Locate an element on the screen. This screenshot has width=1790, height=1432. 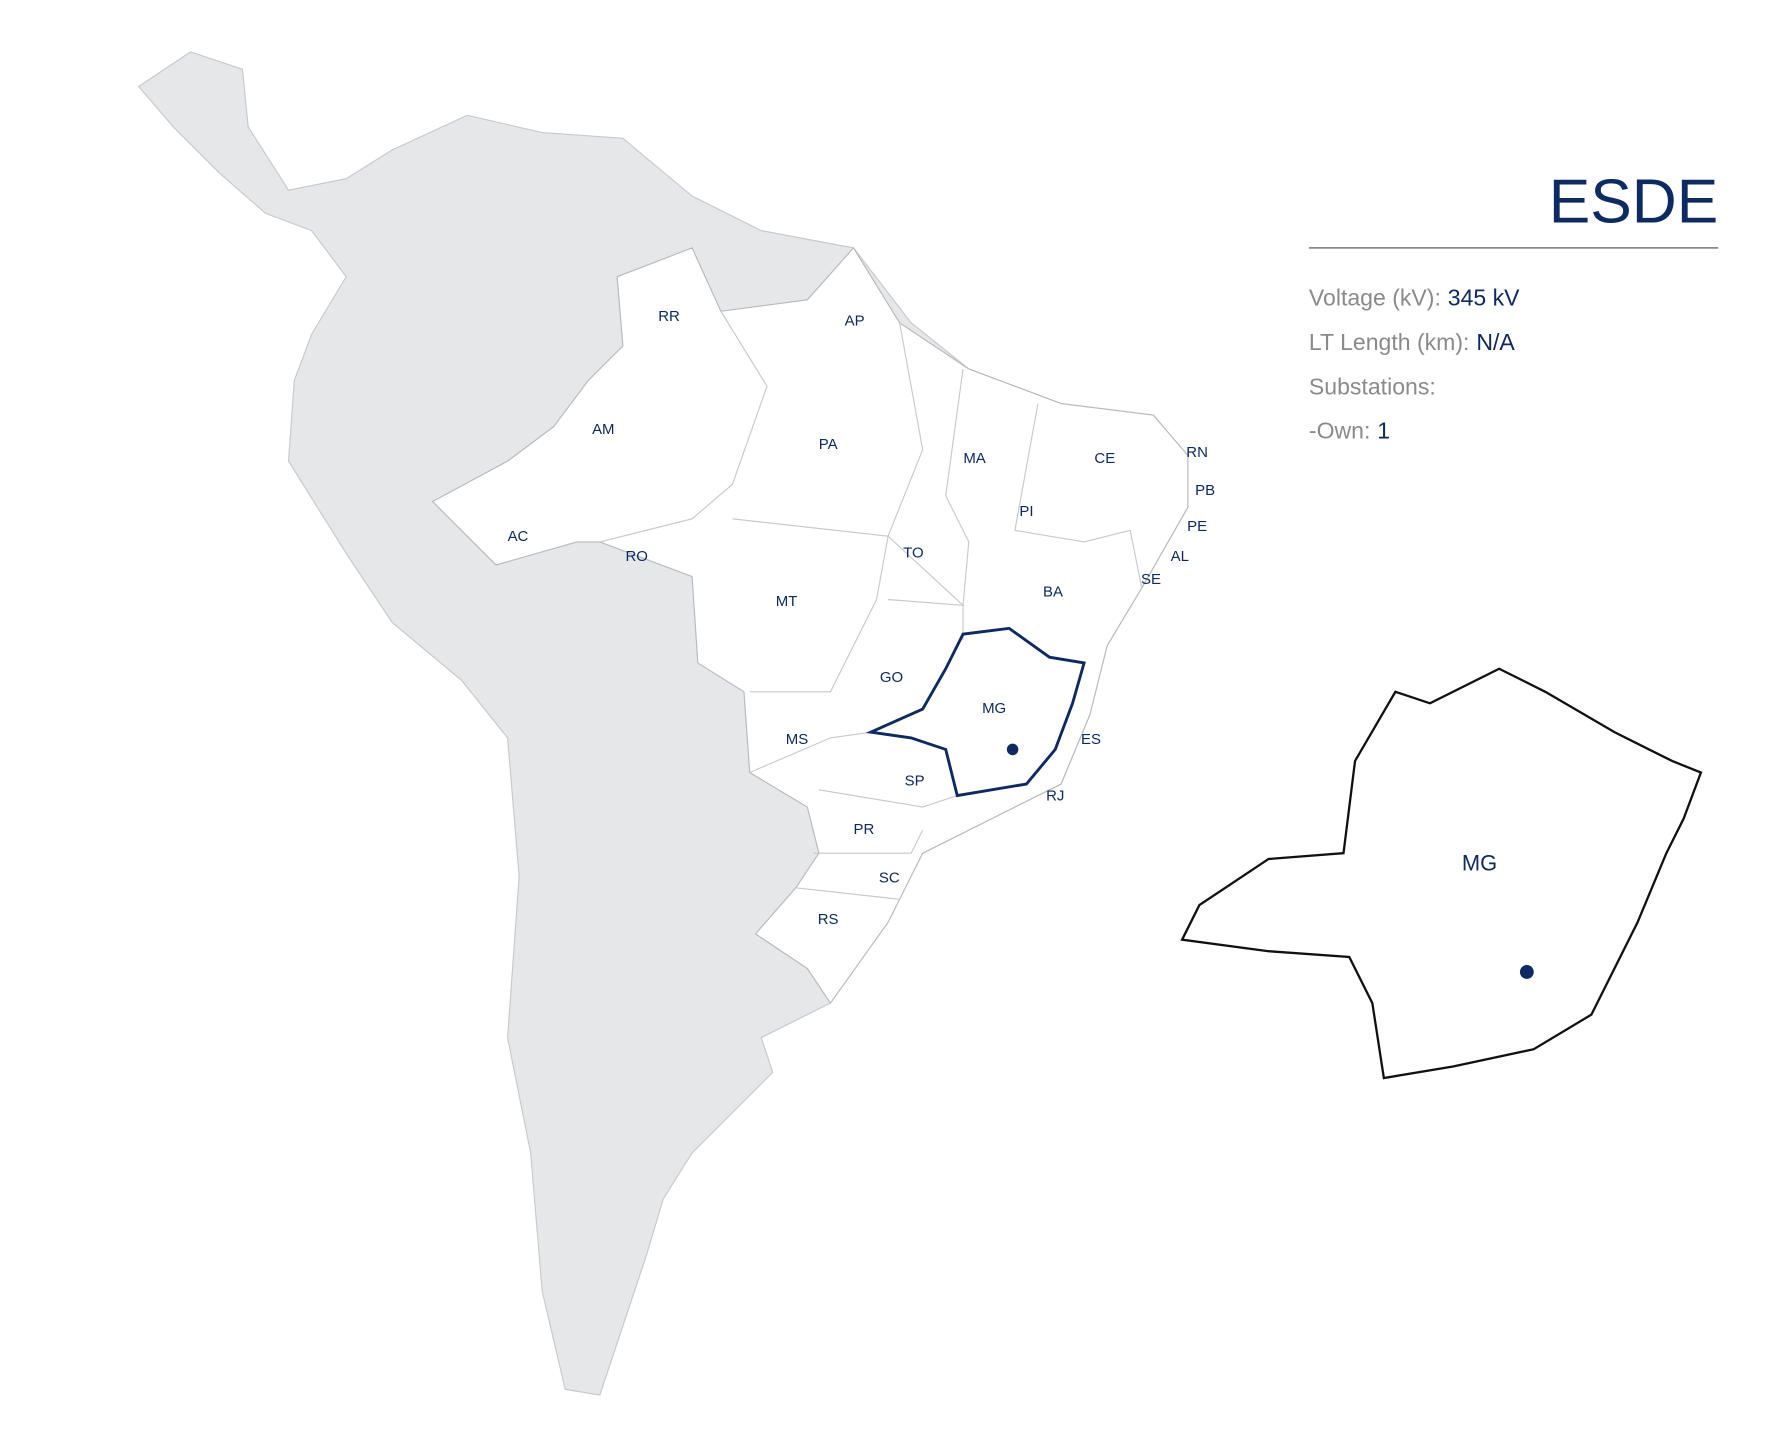
state-label: TO is located at coordinates (913, 552).